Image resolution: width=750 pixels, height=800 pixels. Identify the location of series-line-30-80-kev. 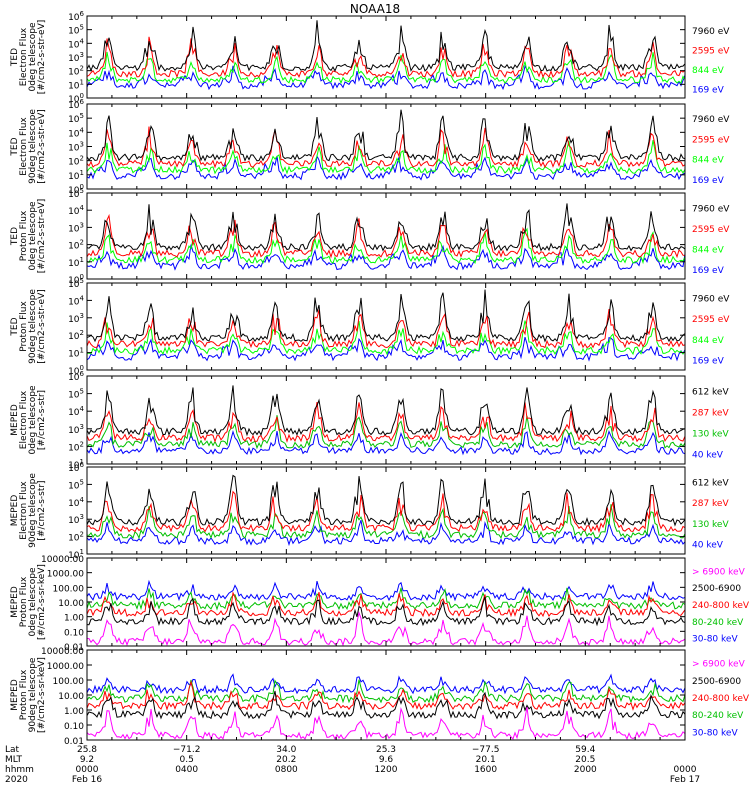
(386, 590).